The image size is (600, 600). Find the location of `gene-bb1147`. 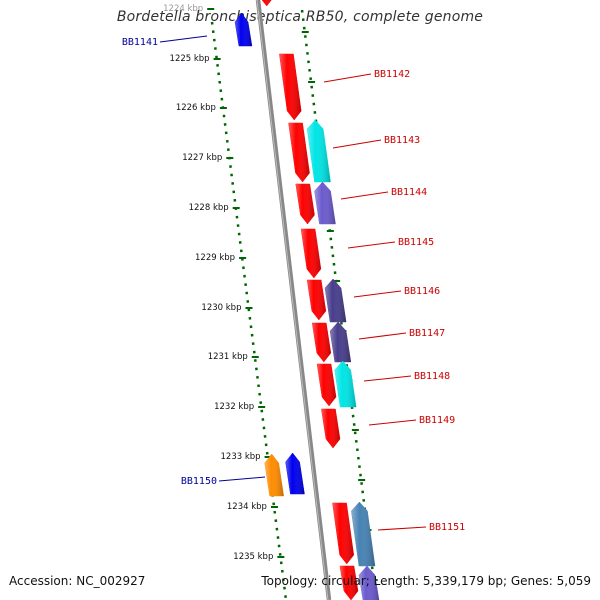

gene-bb1147 is located at coordinates (321, 342).